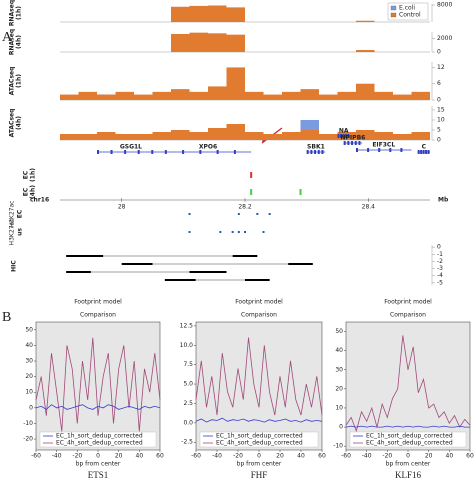  I want to click on gene-label: XPO6, so click(208, 147).